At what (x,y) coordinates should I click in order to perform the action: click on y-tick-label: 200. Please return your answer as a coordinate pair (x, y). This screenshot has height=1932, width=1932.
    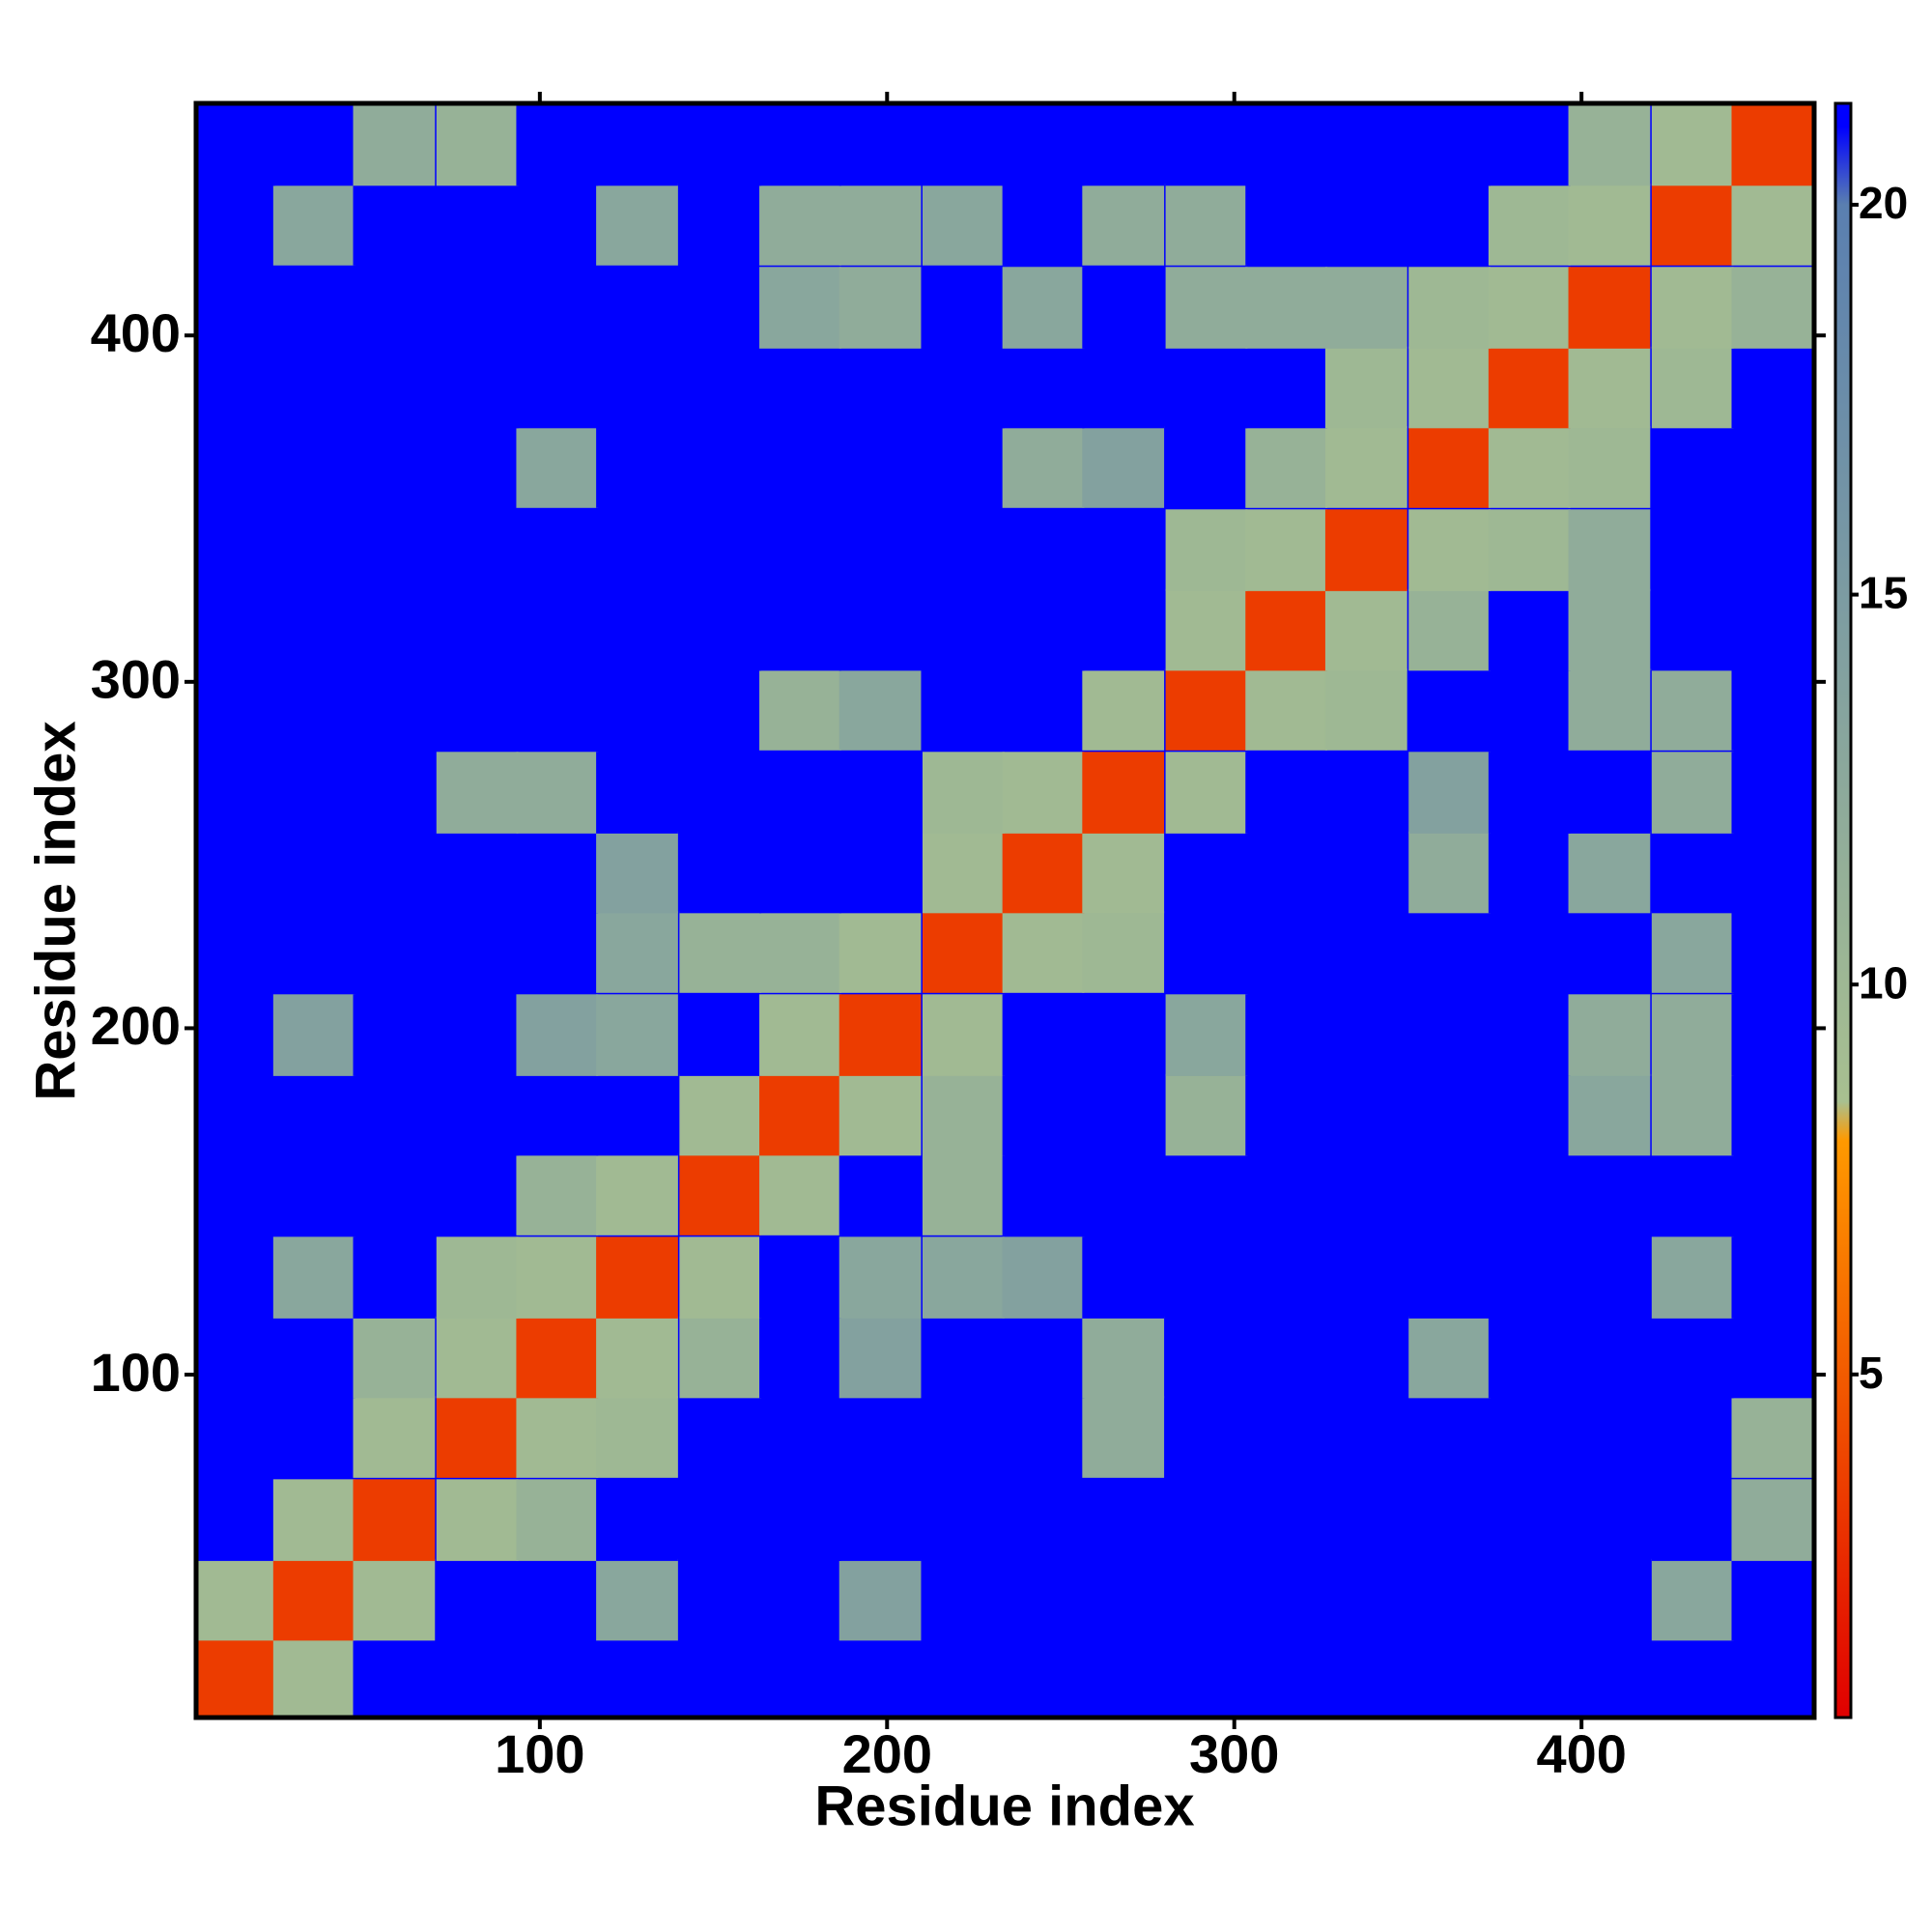
    Looking at the image, I should click on (136, 1025).